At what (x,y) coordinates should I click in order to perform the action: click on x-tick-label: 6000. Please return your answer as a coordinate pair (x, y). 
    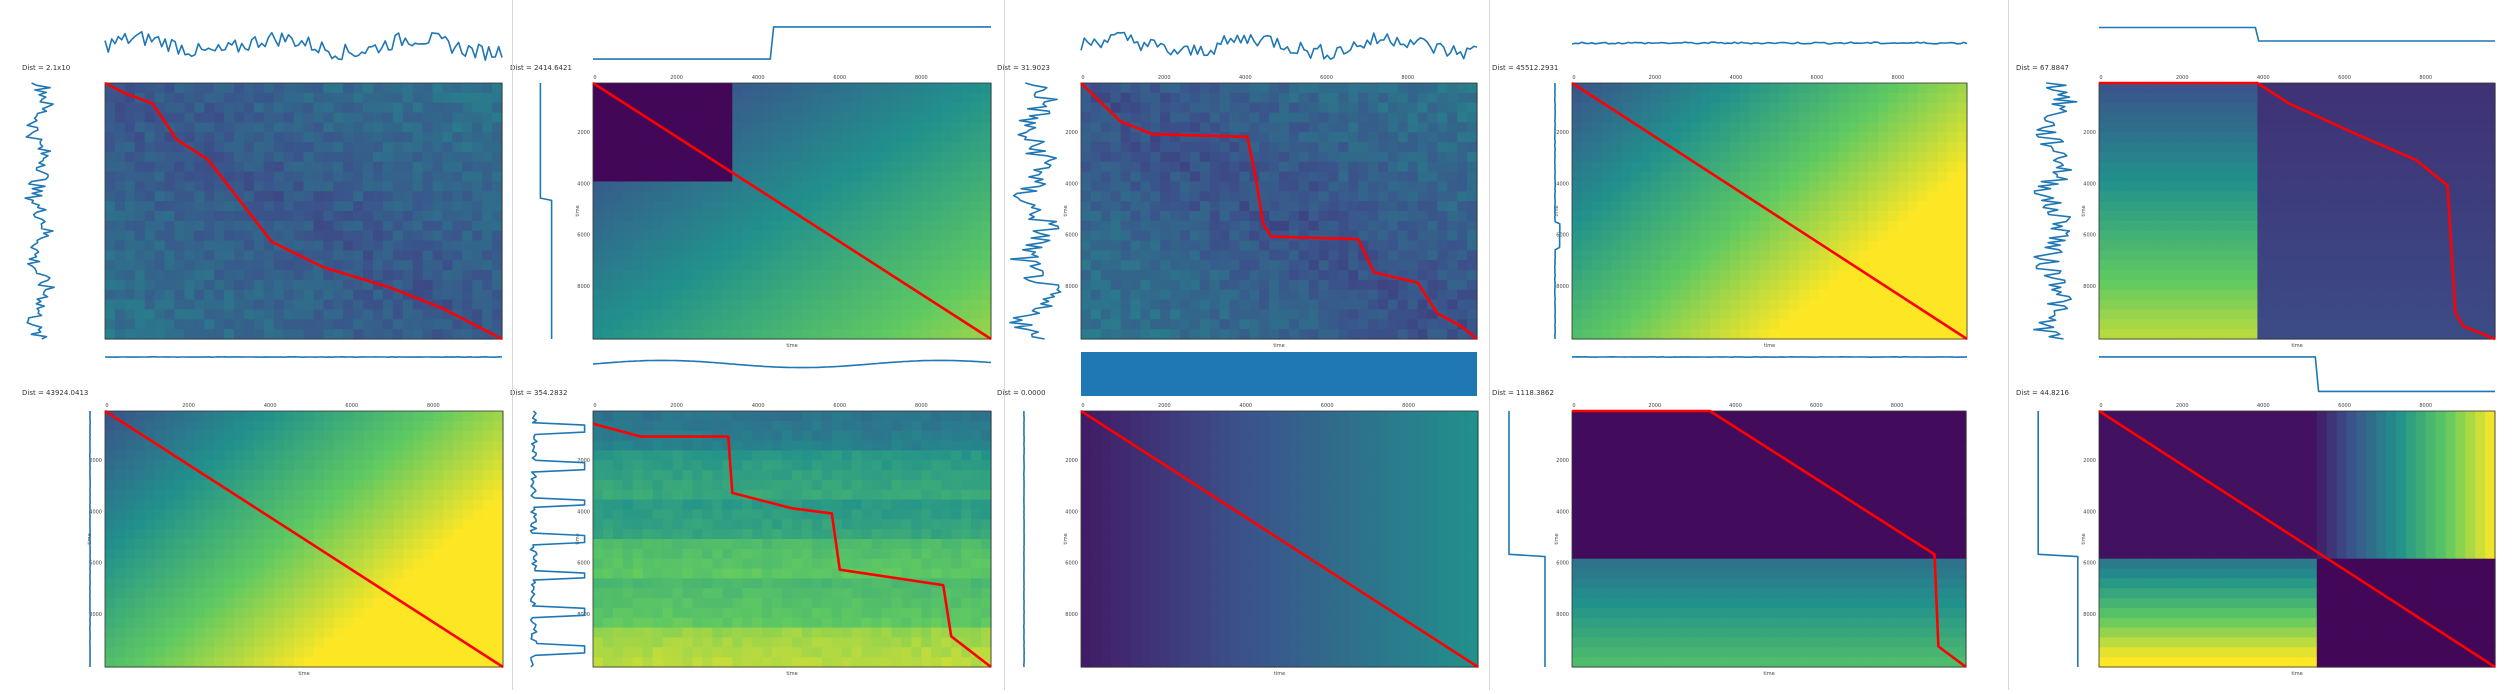
    Looking at the image, I should click on (1817, 78).